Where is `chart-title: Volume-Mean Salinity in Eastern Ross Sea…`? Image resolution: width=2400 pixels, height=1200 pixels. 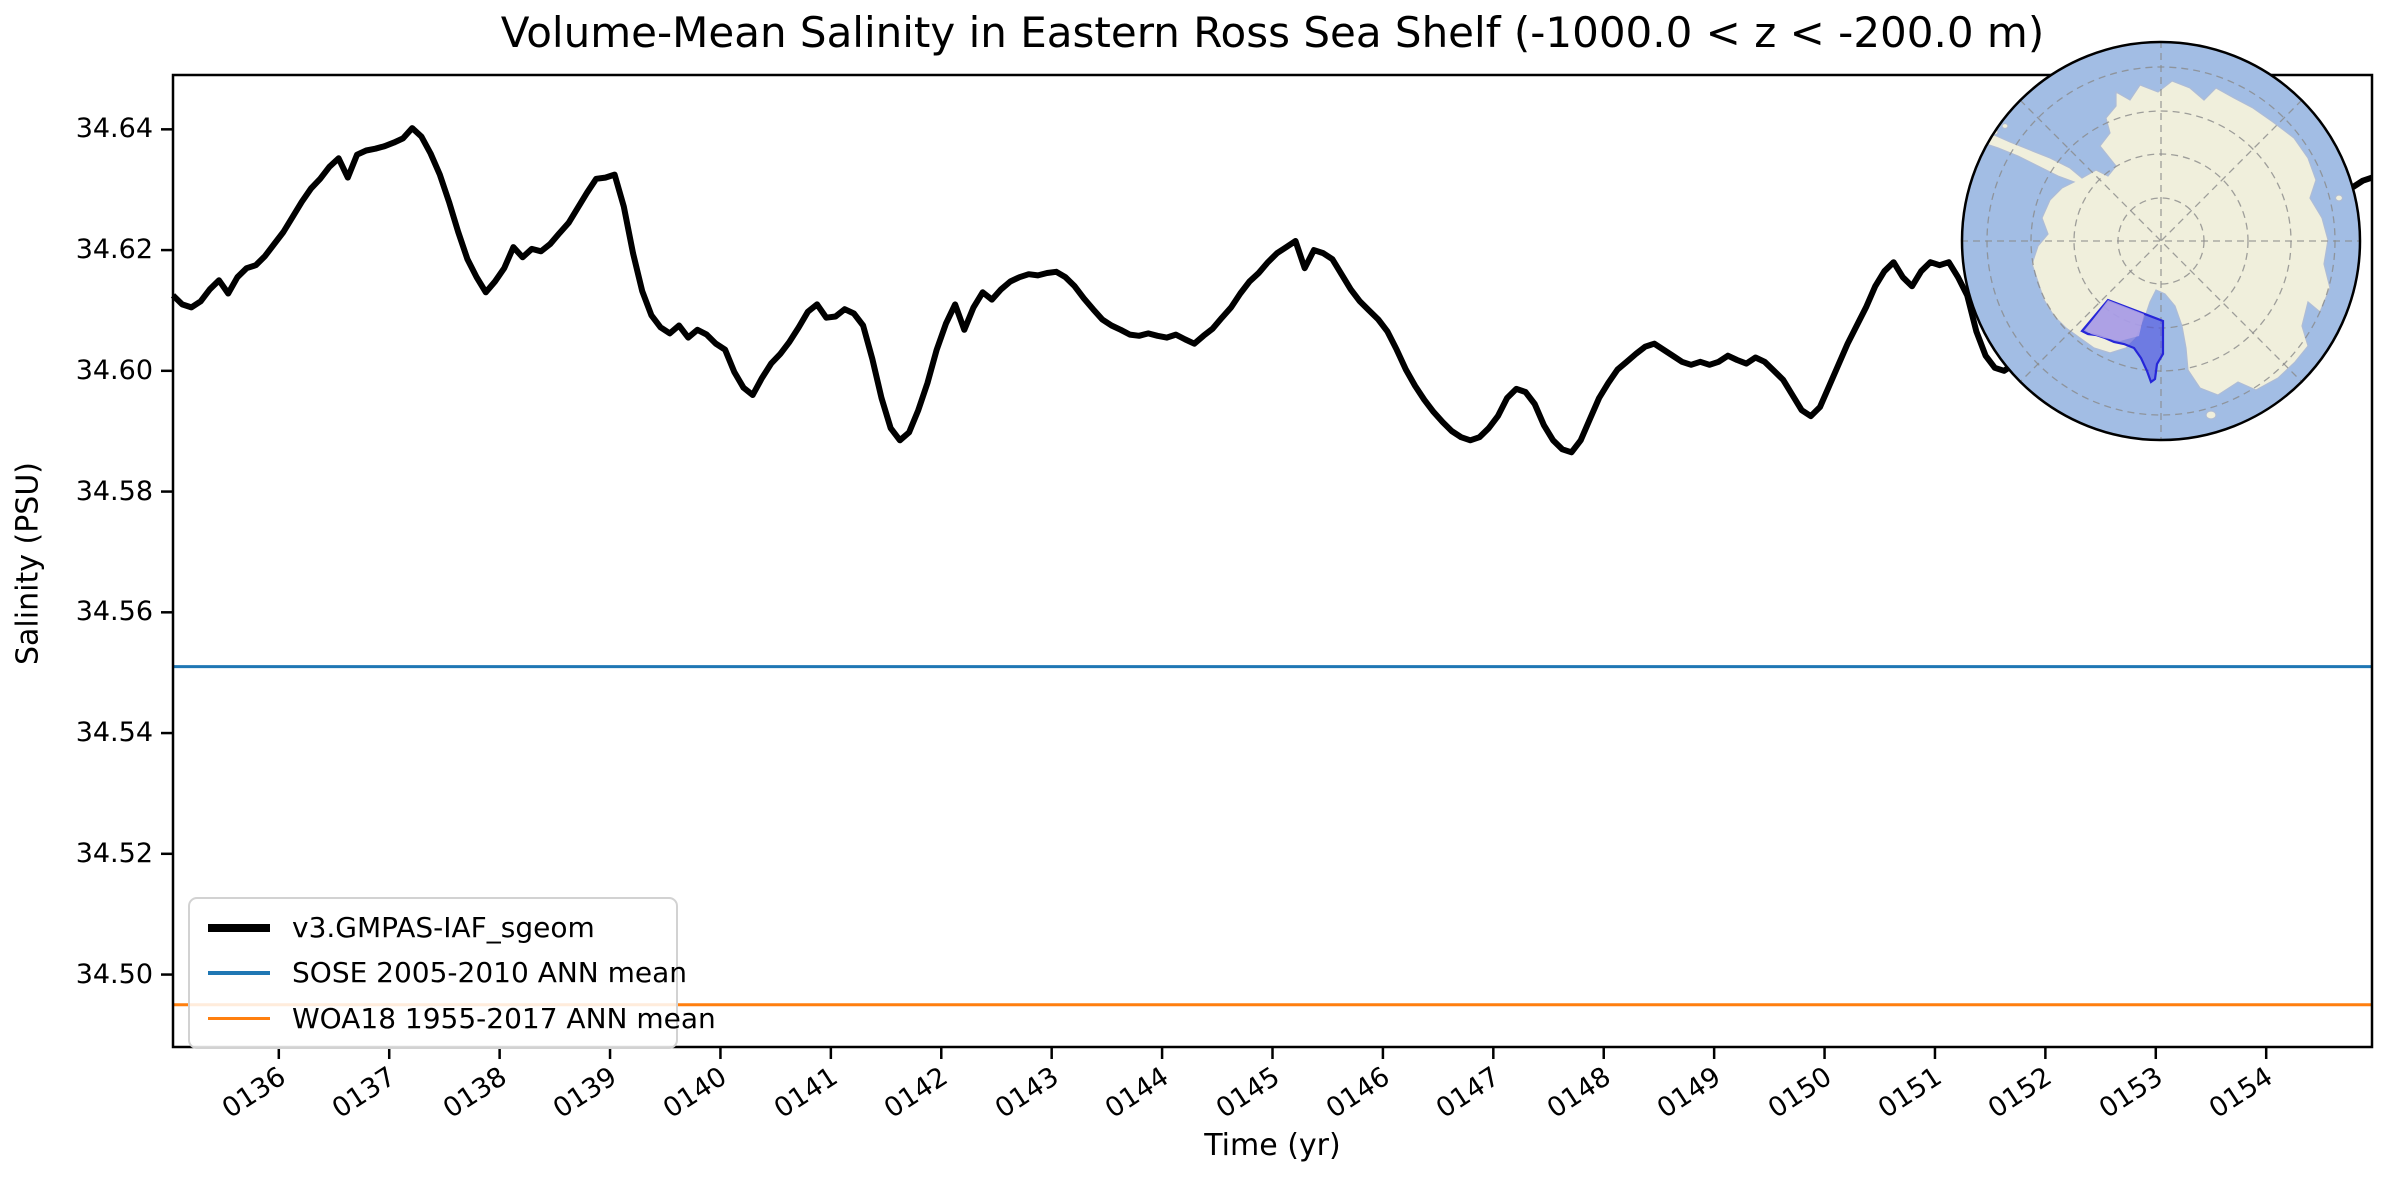 chart-title: Volume-Mean Salinity in Eastern Ross Sea… is located at coordinates (1272, 32).